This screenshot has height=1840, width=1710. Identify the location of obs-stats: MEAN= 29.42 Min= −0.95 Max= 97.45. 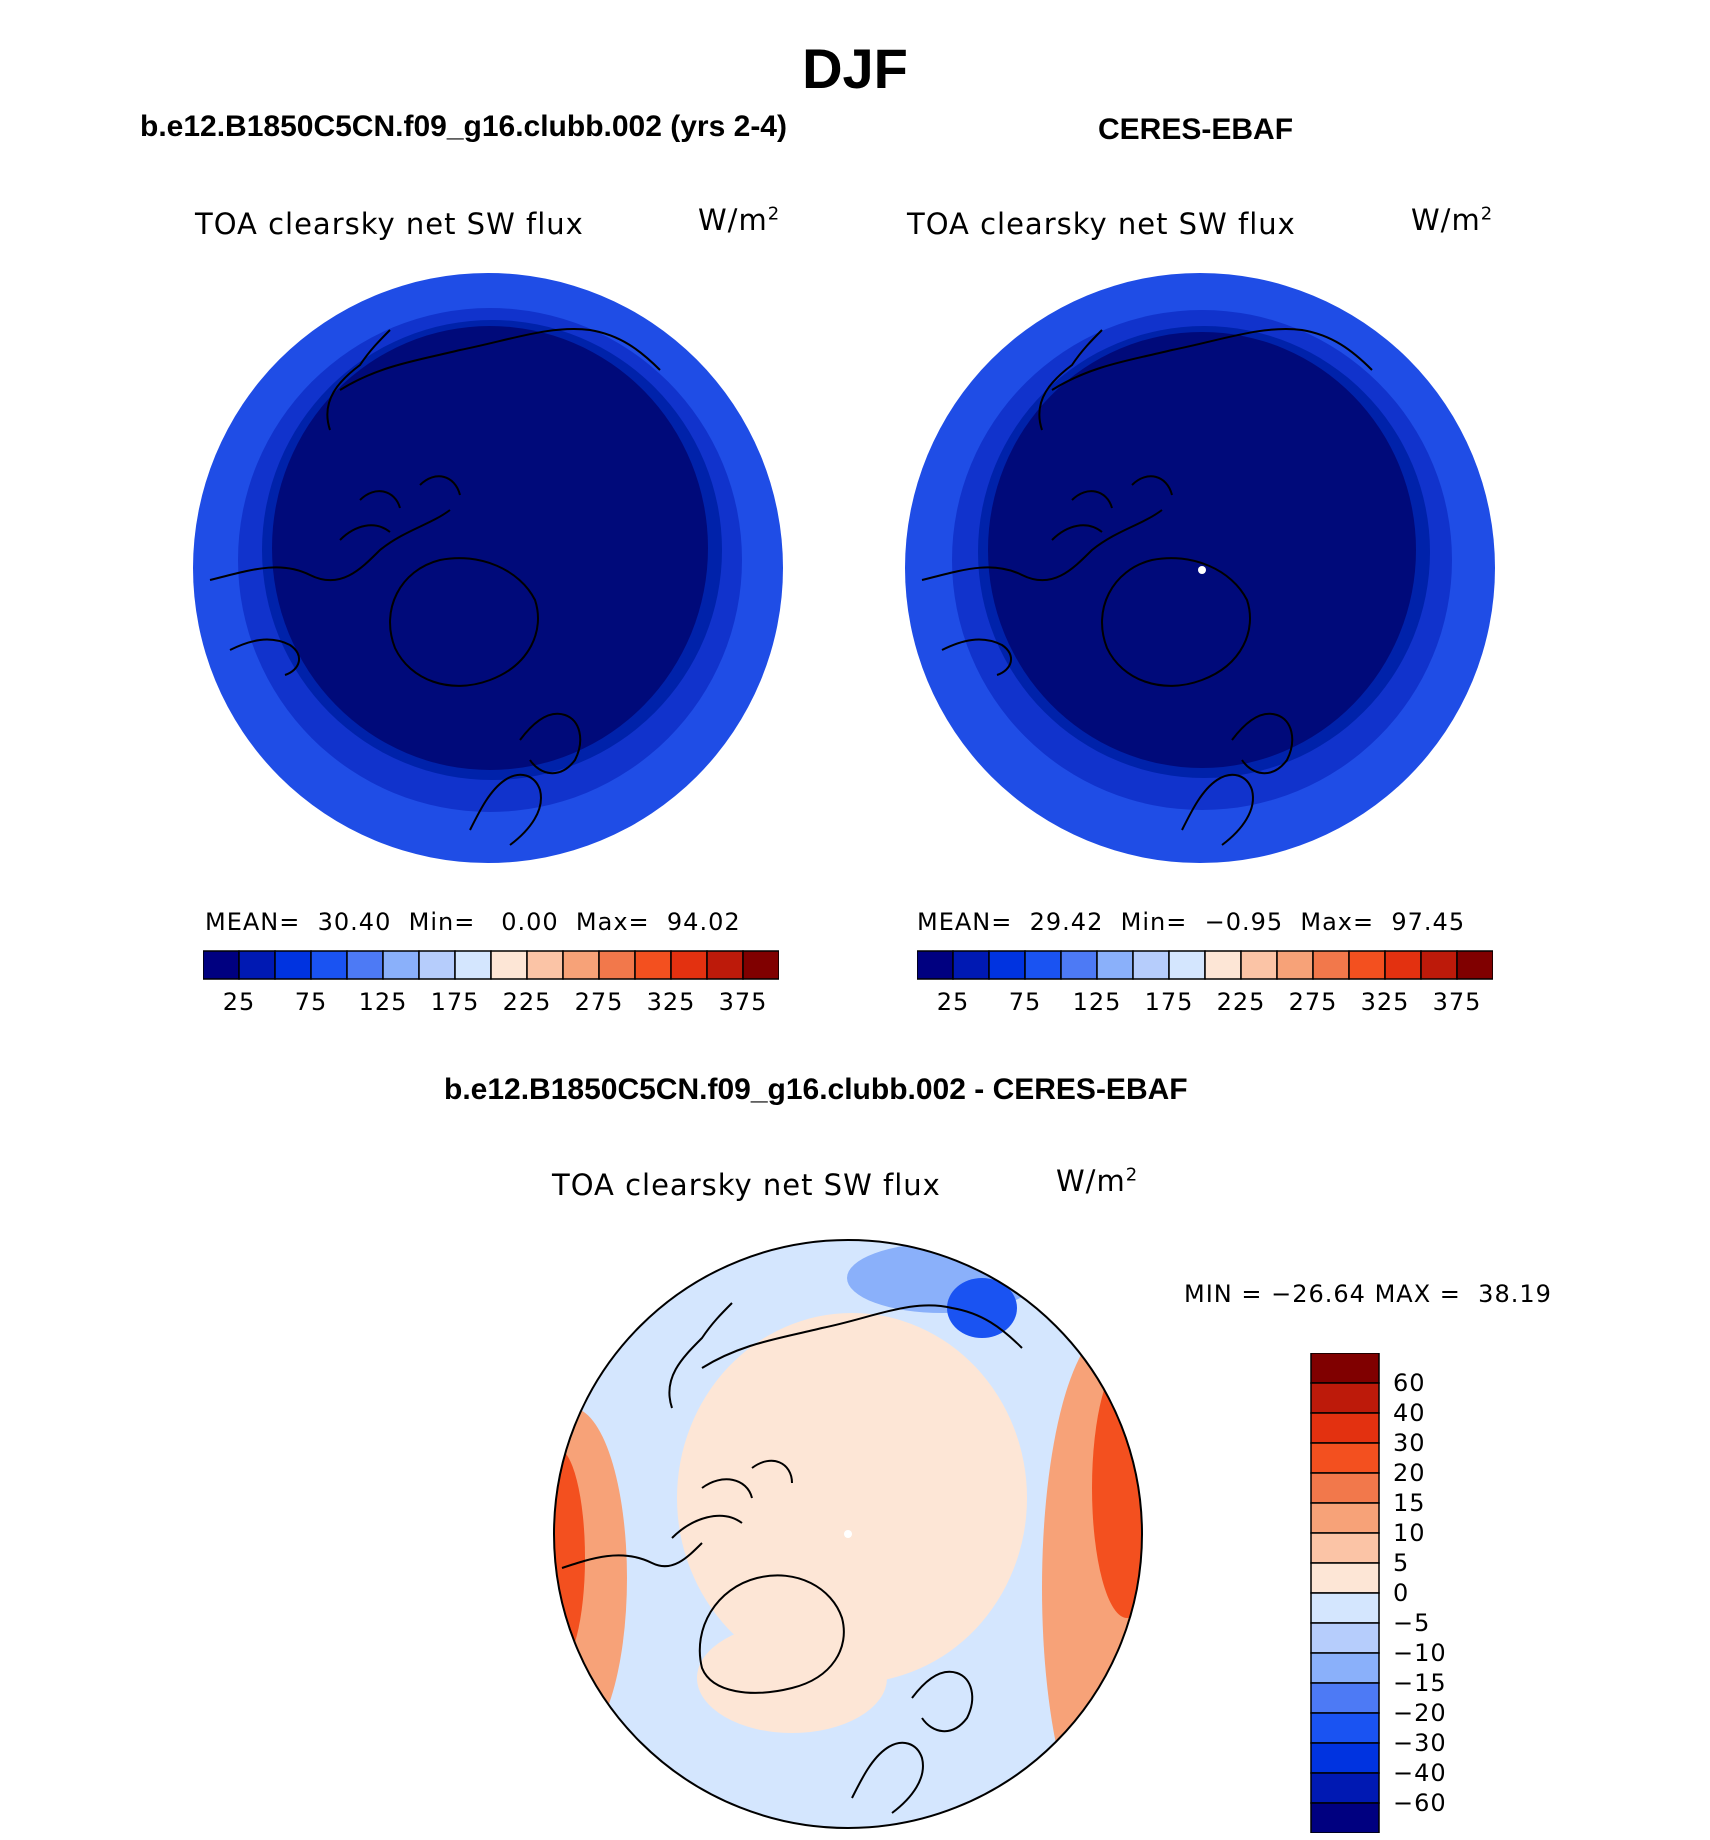
(1191, 922).